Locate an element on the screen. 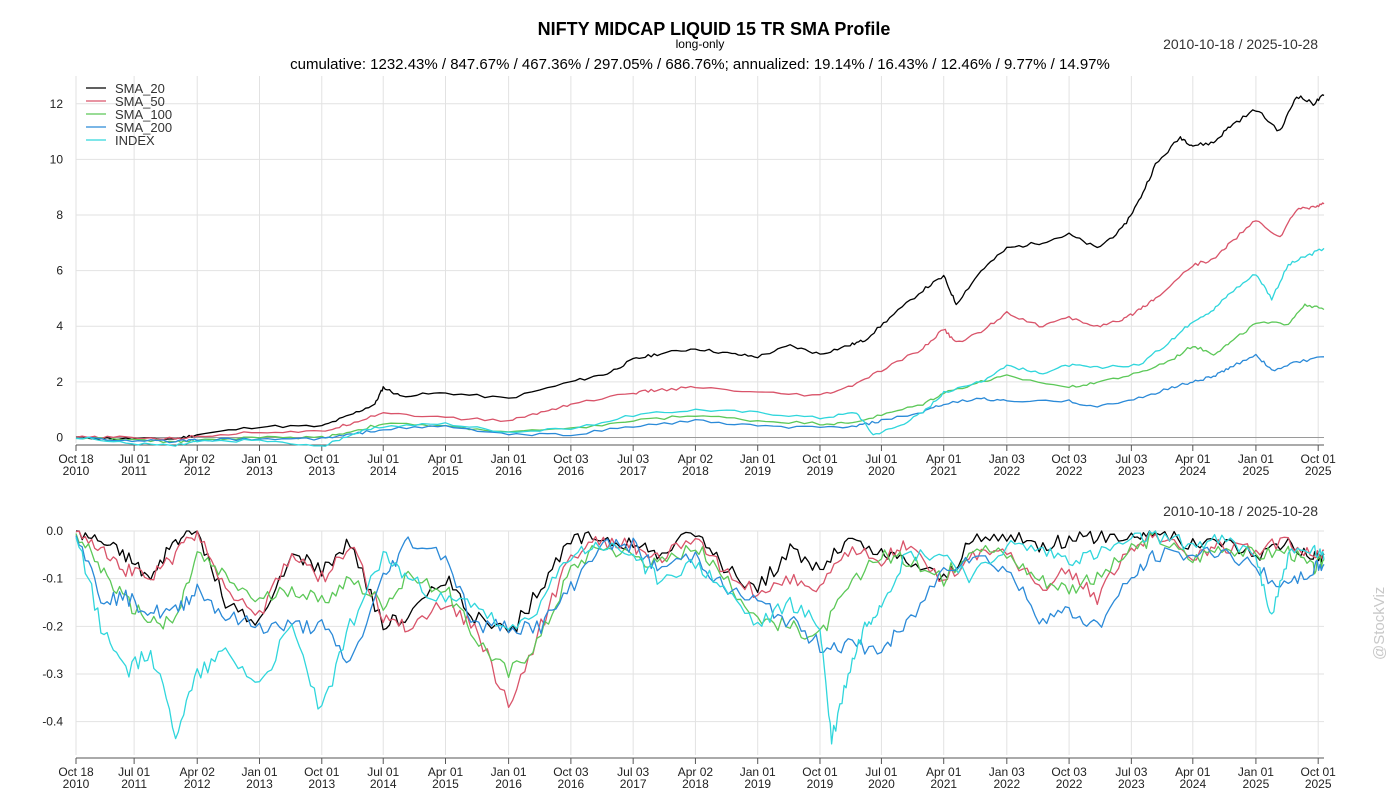  legend-label: SMA_50 is located at coordinates (140, 101).